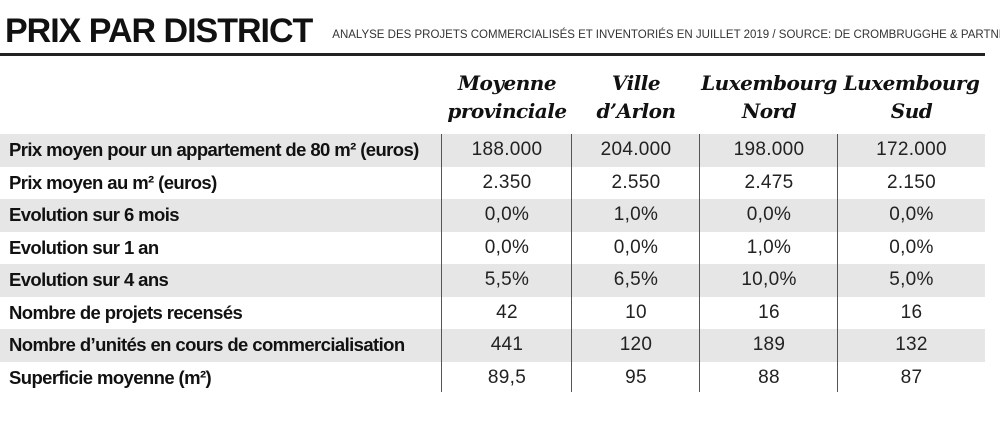  What do you see at coordinates (89, 280) in the screenshot?
I see `row-label: Evolution sur 4 ans` at bounding box center [89, 280].